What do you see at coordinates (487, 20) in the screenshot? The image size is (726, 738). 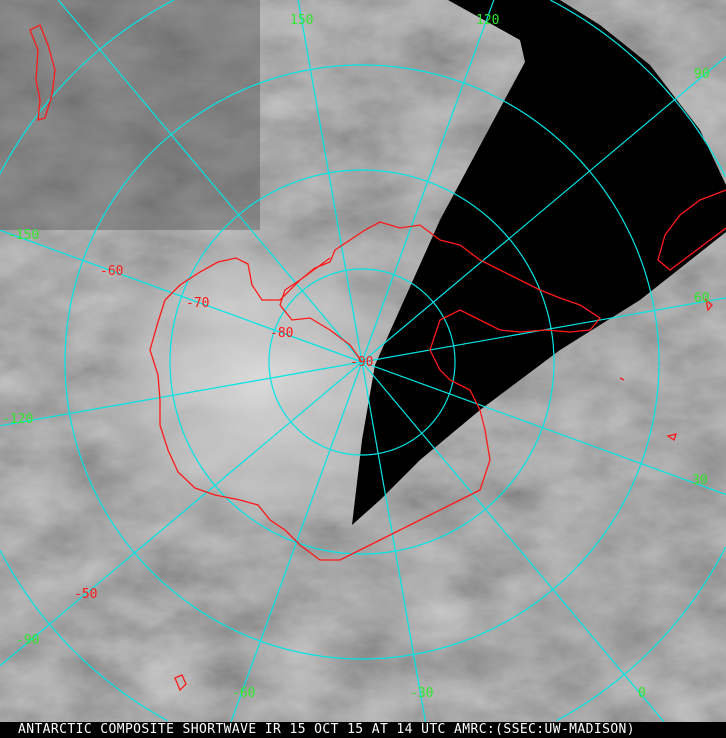 I see `longitude-label: 120` at bounding box center [487, 20].